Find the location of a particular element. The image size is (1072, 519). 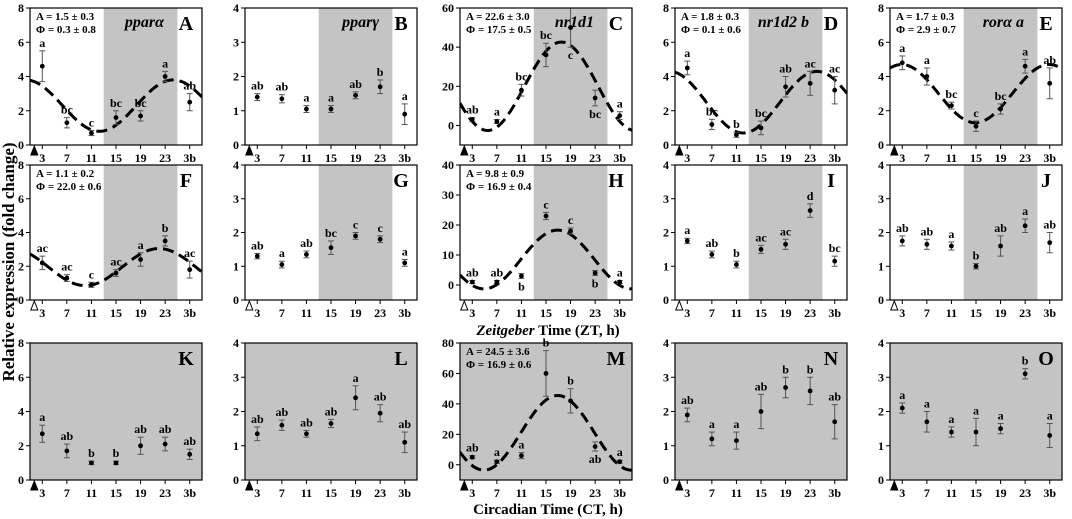

y-tick-label: 6 is located at coordinates (21, 42).